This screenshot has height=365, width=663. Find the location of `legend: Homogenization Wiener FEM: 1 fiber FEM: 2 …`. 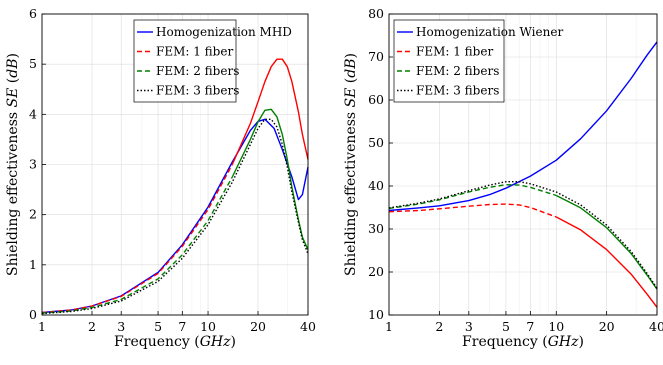

legend: Homogenization Wiener FEM: 1 fiber FEM: 2 … is located at coordinates (478, 61).